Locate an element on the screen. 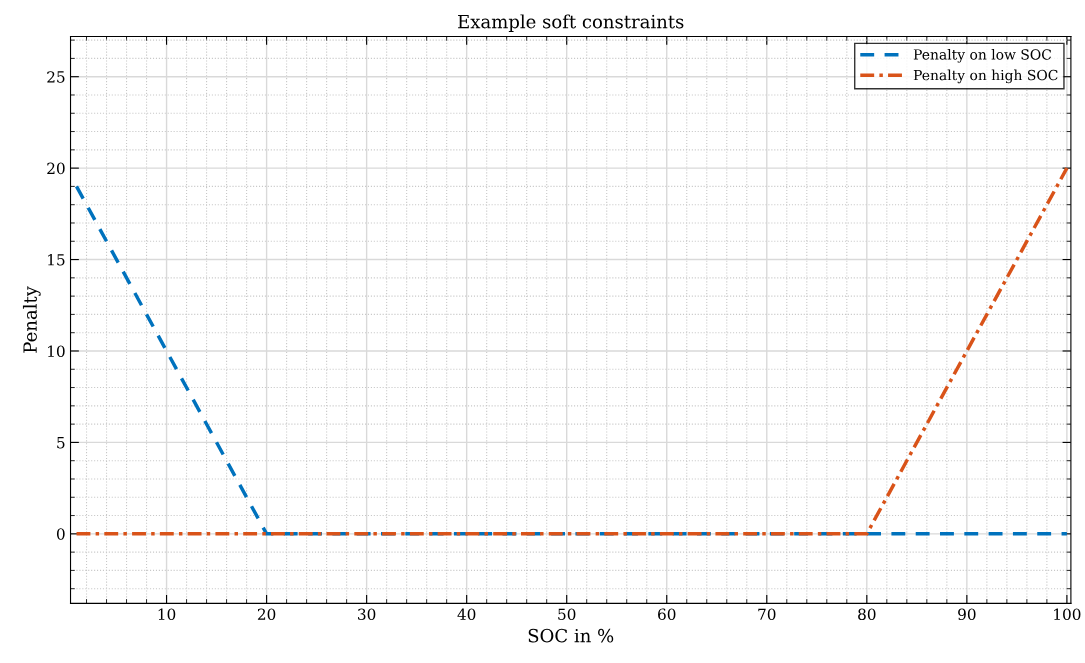  x-tick-label: 20 is located at coordinates (266, 614).